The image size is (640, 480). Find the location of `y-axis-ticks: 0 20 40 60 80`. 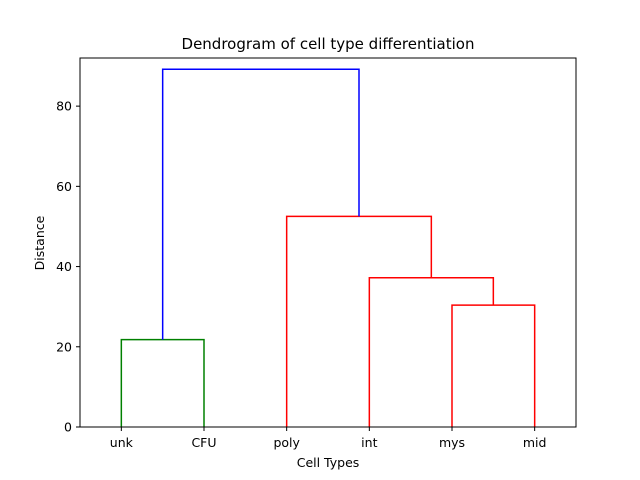

y-axis-ticks: 0 20 40 60 80 is located at coordinates (68, 267).